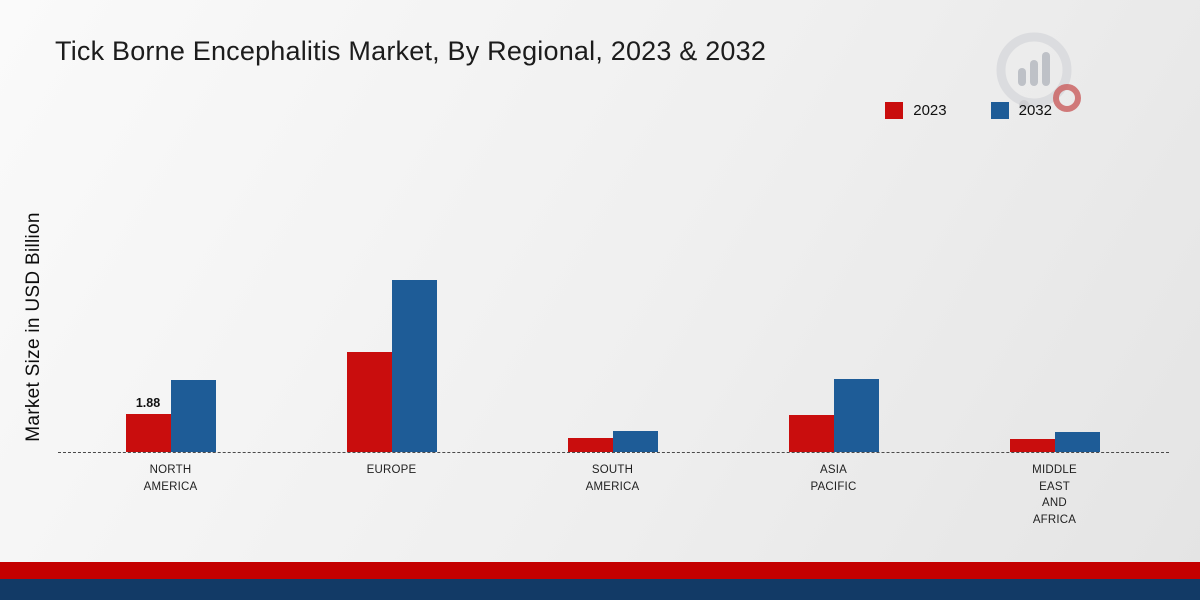 Image resolution: width=1200 pixels, height=600 pixels. What do you see at coordinates (1054, 520) in the screenshot?
I see `category-label-line: AFRICA` at bounding box center [1054, 520].